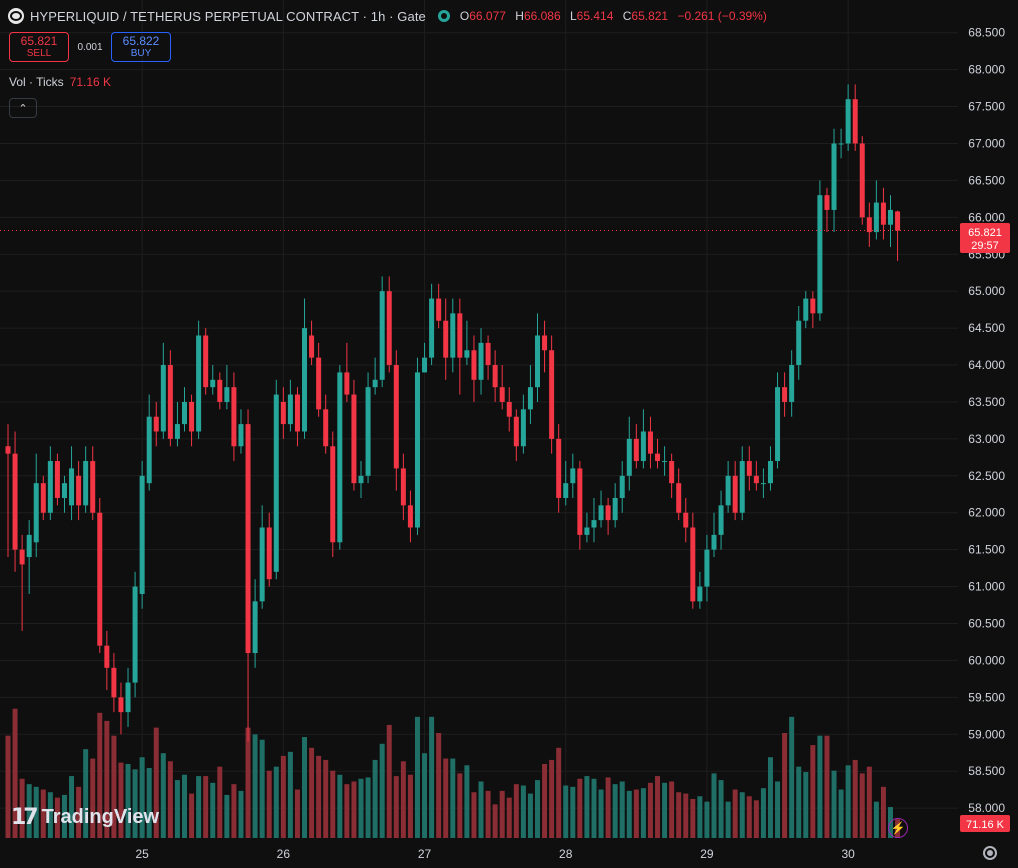 Image resolution: width=1018 pixels, height=868 pixels. I want to click on price-tick-label: 68.500, so click(986, 33).